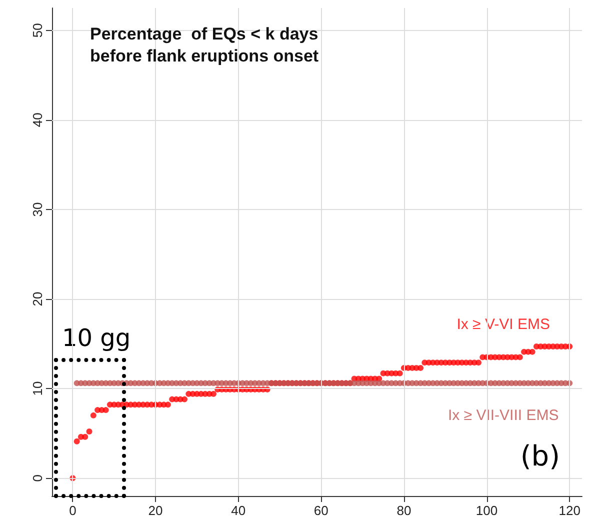 The height and width of the screenshot is (532, 590). What do you see at coordinates (37, 388) in the screenshot?
I see `y-tick-label: 10` at bounding box center [37, 388].